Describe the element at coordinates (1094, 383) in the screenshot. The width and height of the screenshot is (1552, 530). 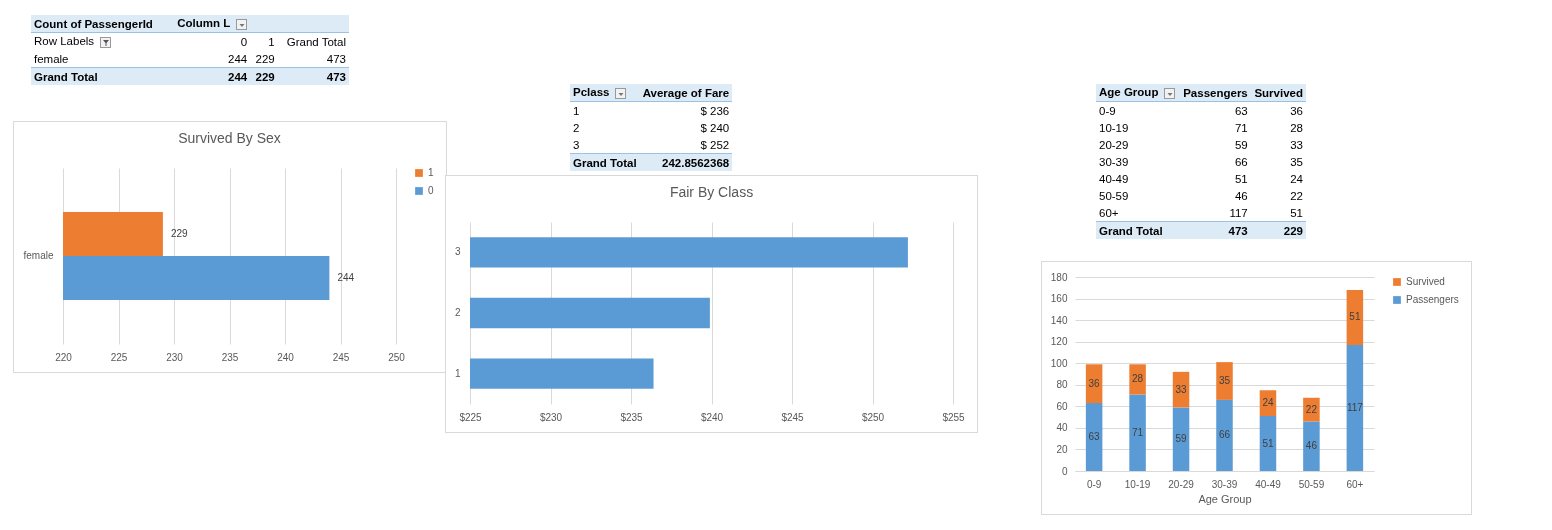
I see `data-label: 36` at that location.